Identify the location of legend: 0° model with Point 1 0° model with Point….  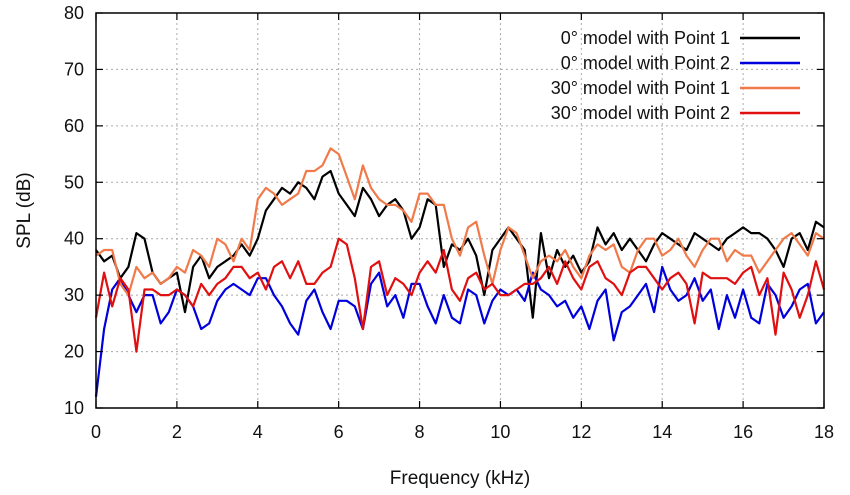
(675, 75).